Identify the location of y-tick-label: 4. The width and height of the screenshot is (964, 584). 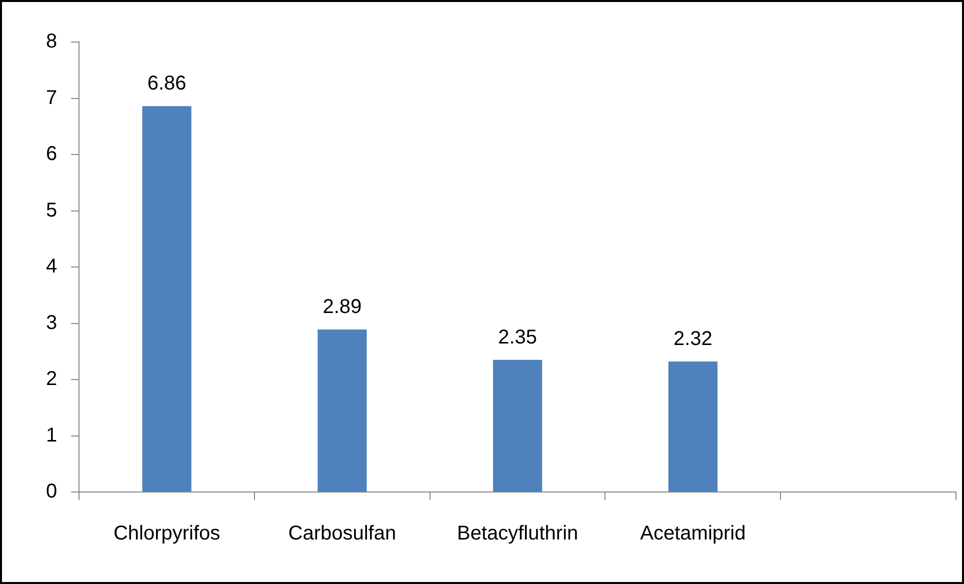
(52, 267).